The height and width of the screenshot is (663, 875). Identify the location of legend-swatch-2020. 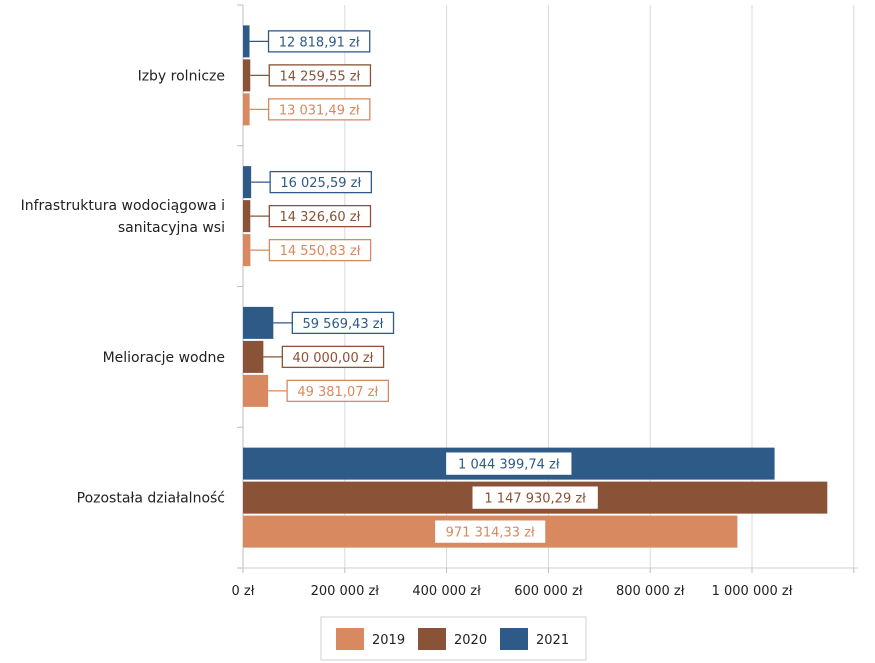
(432, 639).